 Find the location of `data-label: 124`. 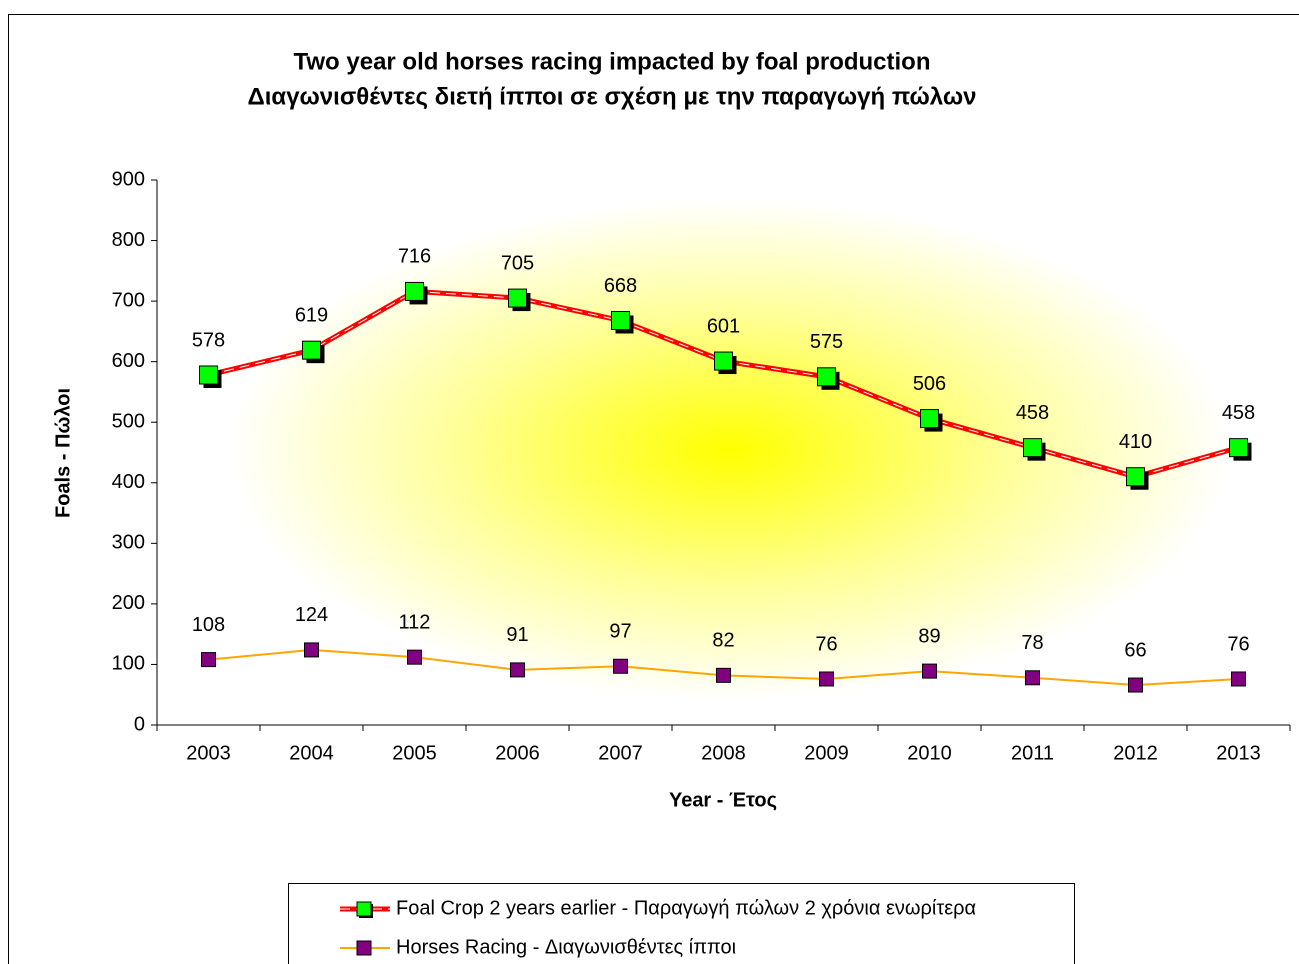

data-label: 124 is located at coordinates (311, 615).